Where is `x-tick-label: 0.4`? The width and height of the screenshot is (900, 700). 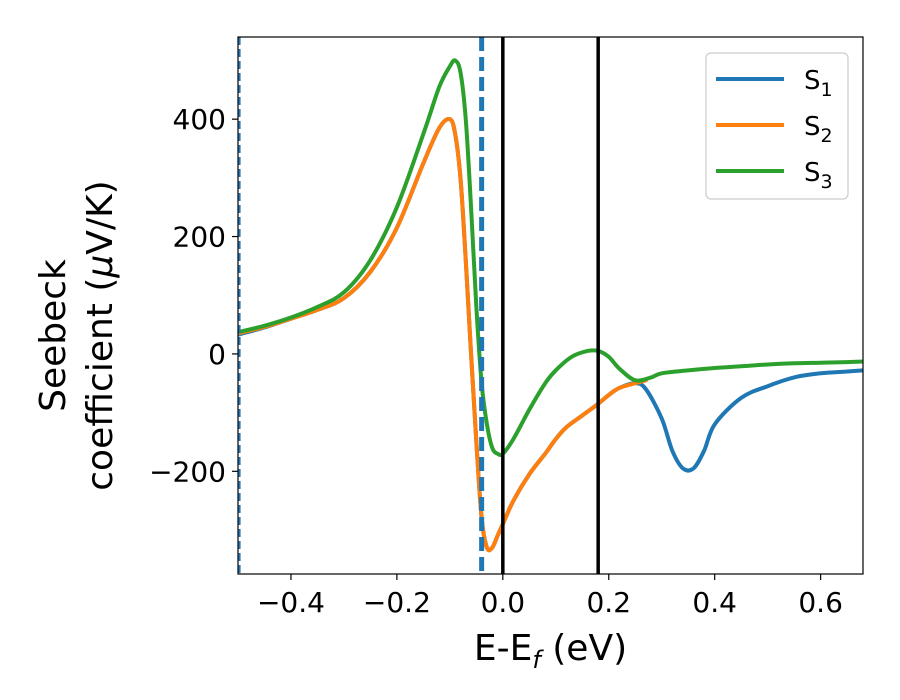 x-tick-label: 0.4 is located at coordinates (714, 602).